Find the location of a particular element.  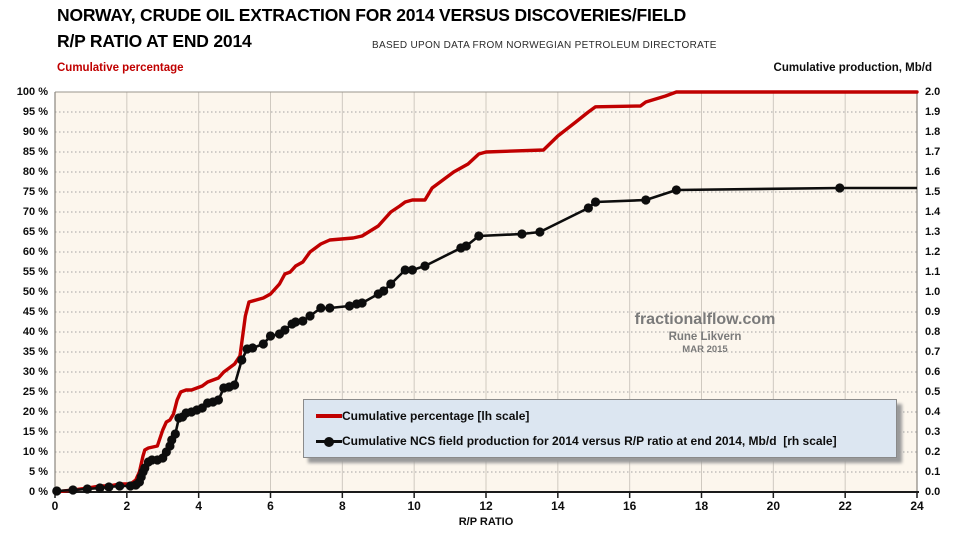

right-axis-tick-label: 0.8 is located at coordinates (933, 332).